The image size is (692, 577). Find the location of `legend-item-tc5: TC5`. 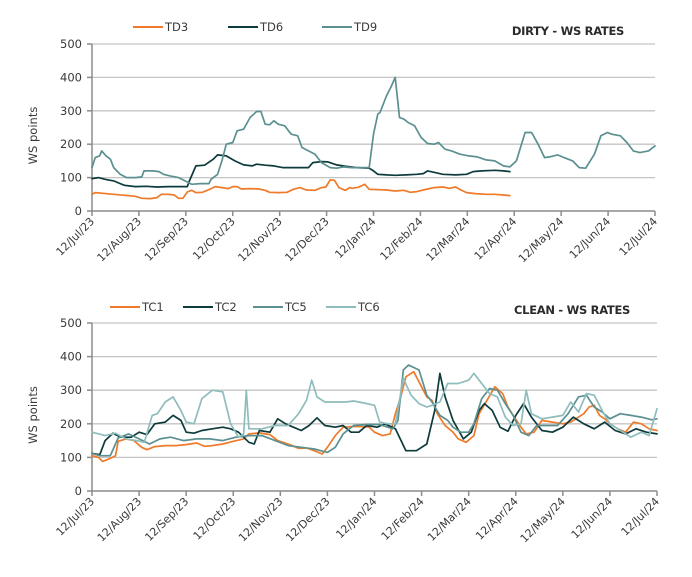

legend-item-tc5: TC5 is located at coordinates (280, 307).